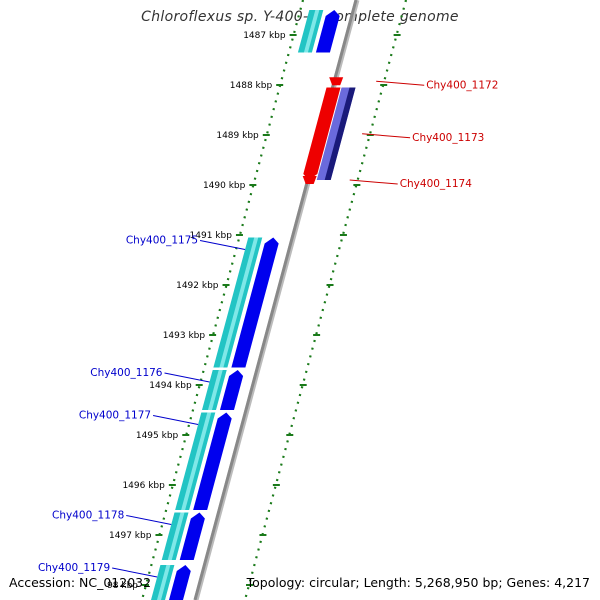 The image size is (600, 600). Describe the element at coordinates (130, 536) in the screenshot. I see `scale-tick-label: 1497 kbp` at that location.